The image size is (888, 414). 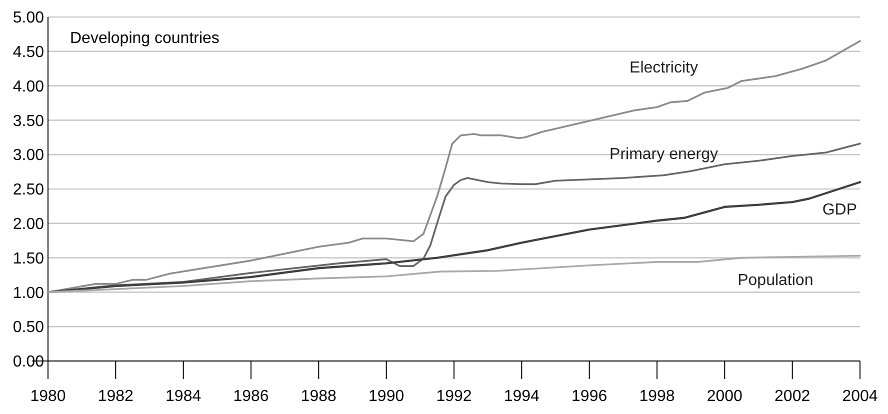 What do you see at coordinates (840, 210) in the screenshot?
I see `series-label: GDP` at bounding box center [840, 210].